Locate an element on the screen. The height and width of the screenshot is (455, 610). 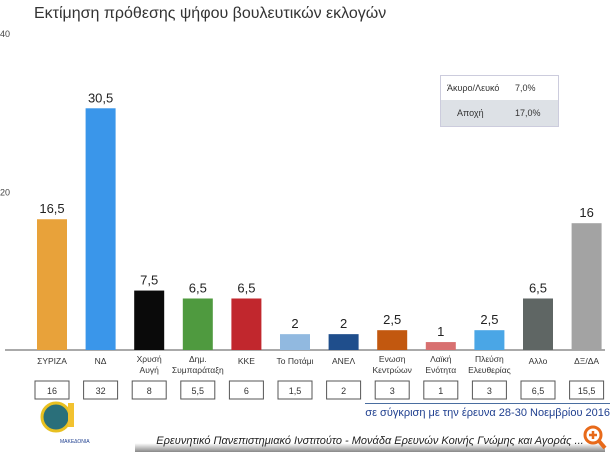
category-label: ΚΚΕ is located at coordinates (246, 361).